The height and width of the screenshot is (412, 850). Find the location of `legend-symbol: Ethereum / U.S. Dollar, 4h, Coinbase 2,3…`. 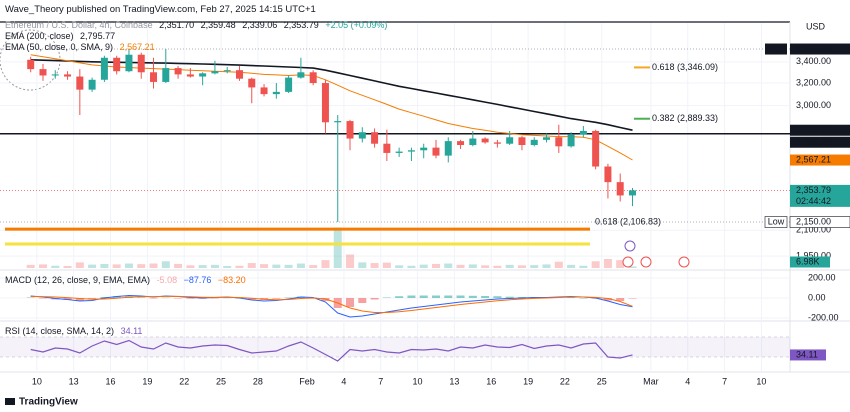

legend-symbol: Ethereum / U.S. Dollar, 4h, Coinbase 2,3… is located at coordinates (198, 25).